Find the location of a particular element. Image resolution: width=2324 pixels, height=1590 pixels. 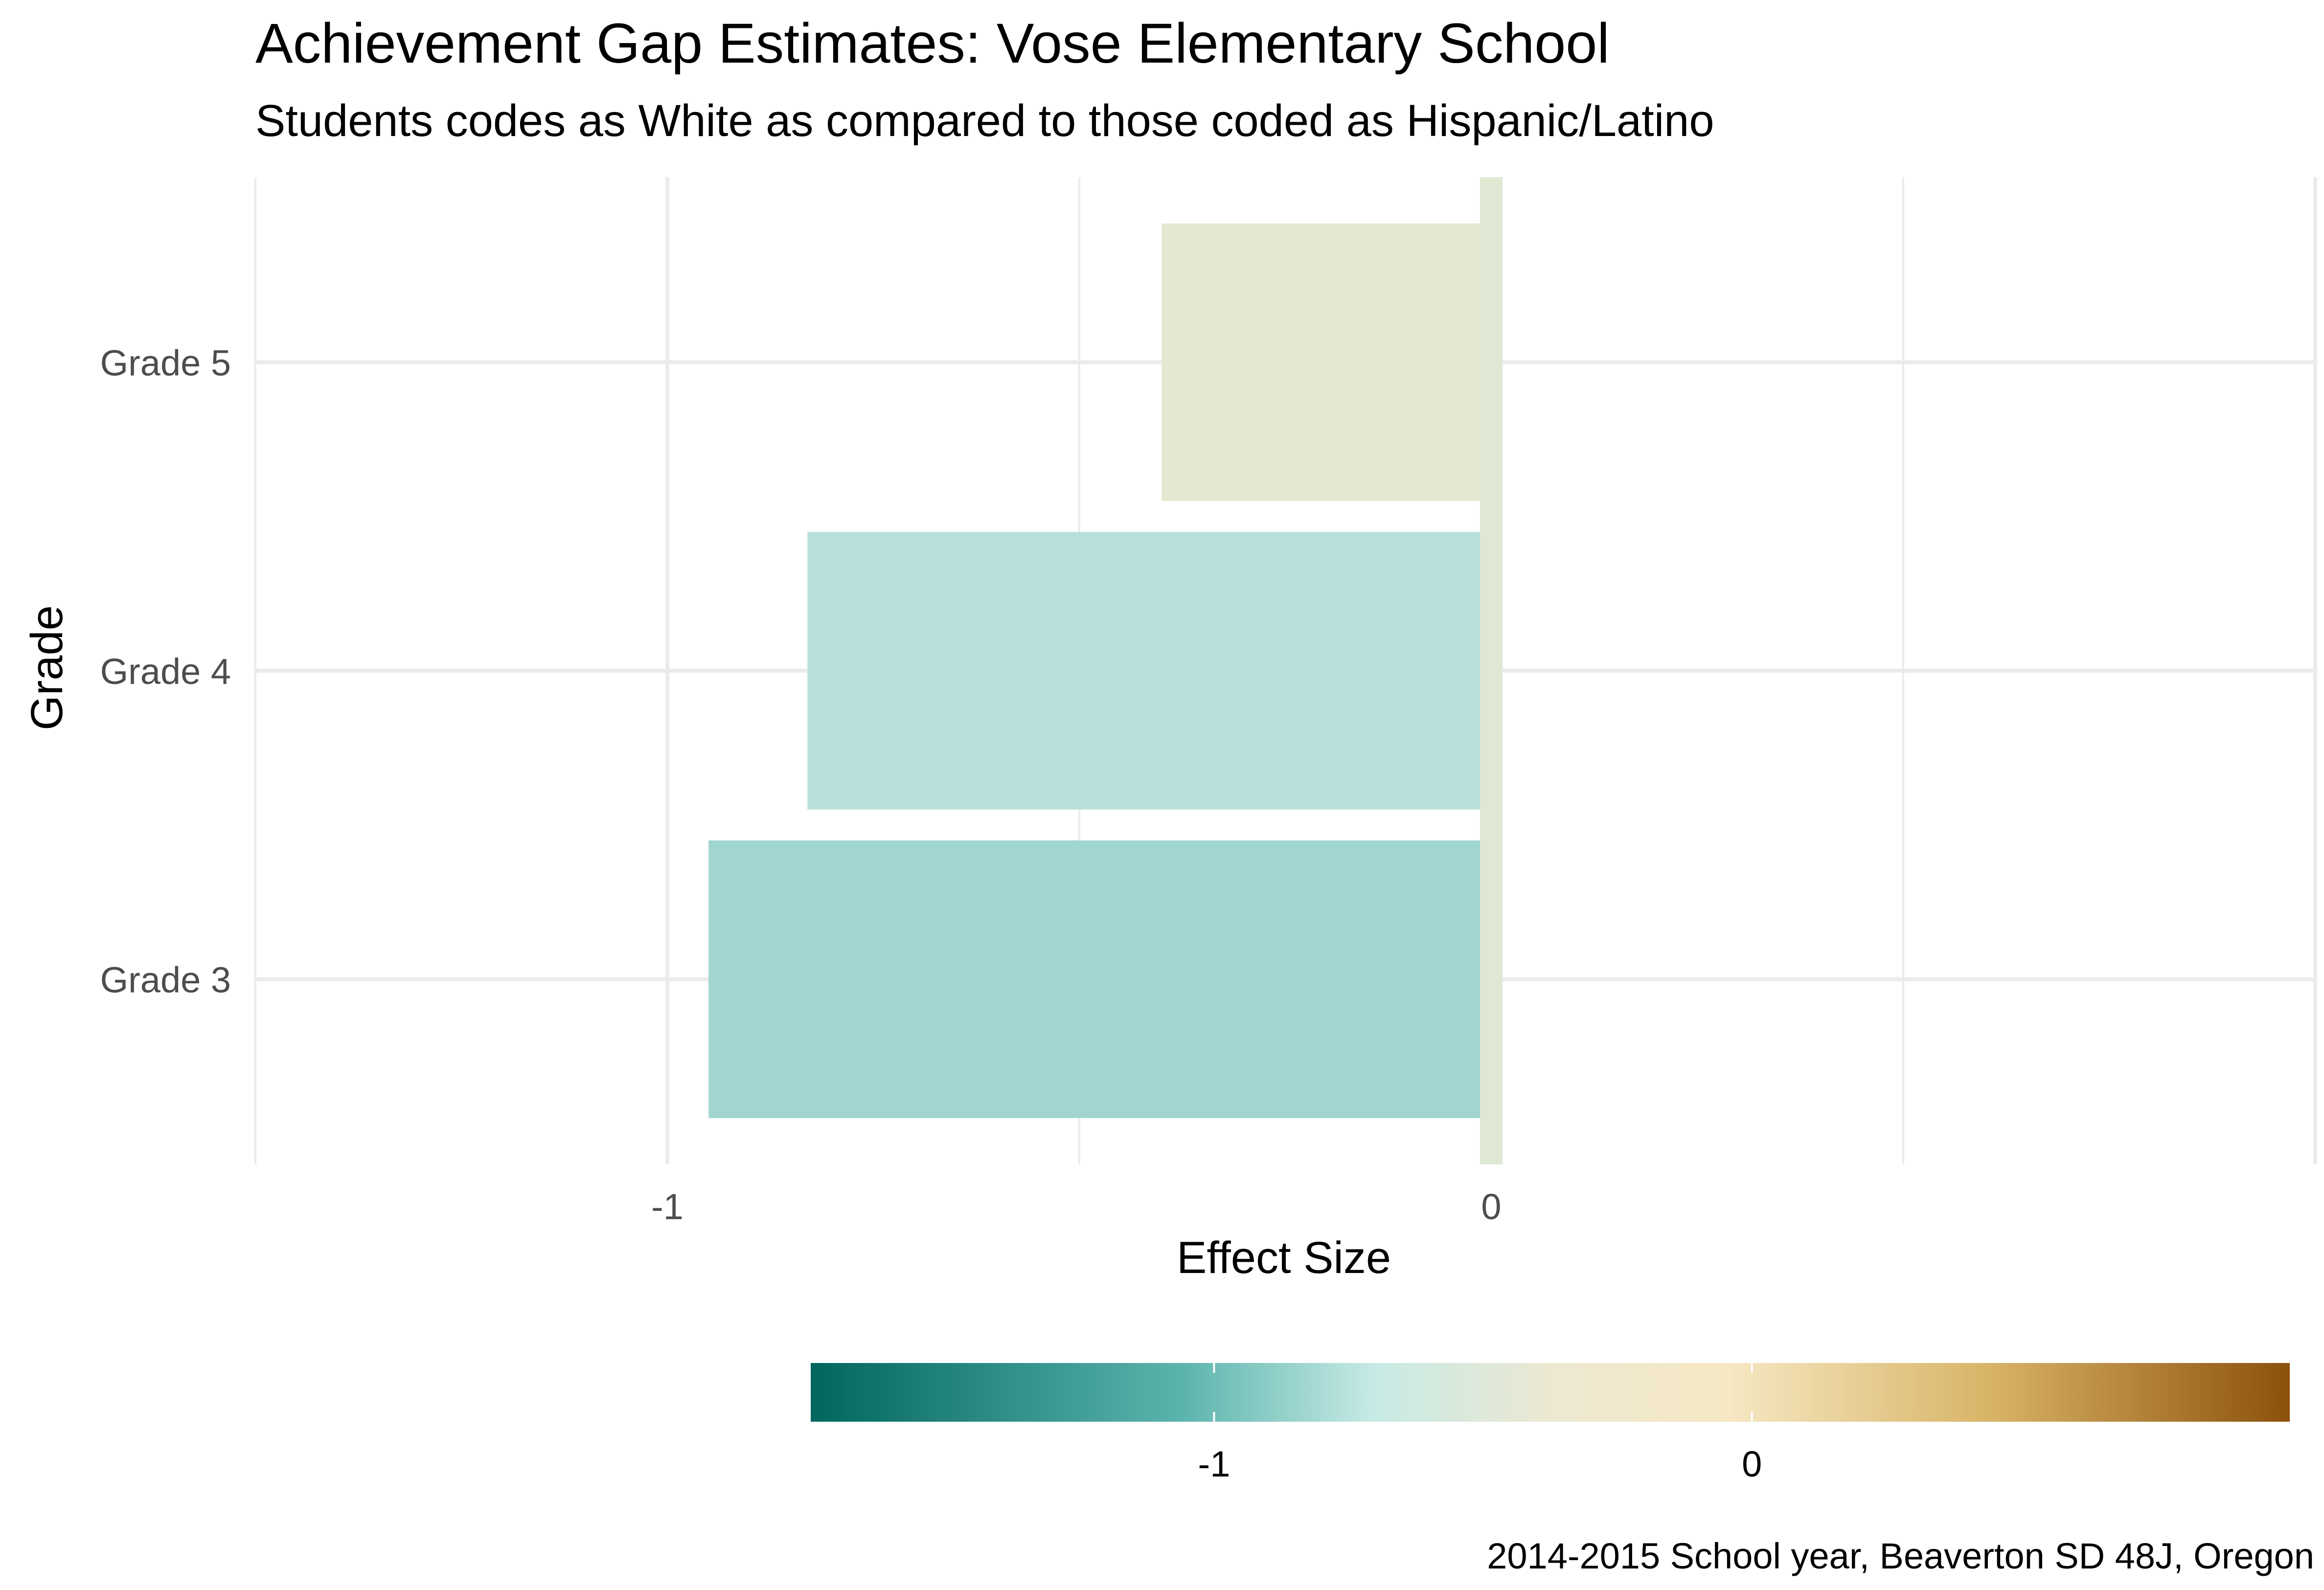

x-tick-label: 0 is located at coordinates (1491, 1206).